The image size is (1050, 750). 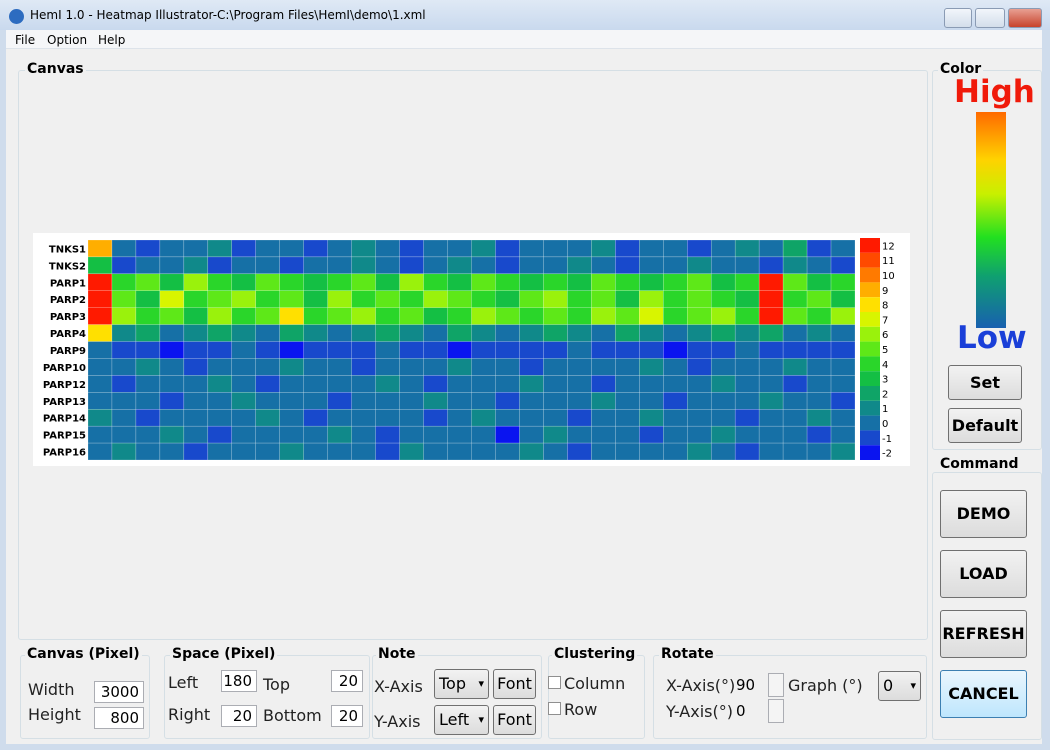 What do you see at coordinates (68, 351) in the screenshot?
I see `row-label: PARP9` at bounding box center [68, 351].